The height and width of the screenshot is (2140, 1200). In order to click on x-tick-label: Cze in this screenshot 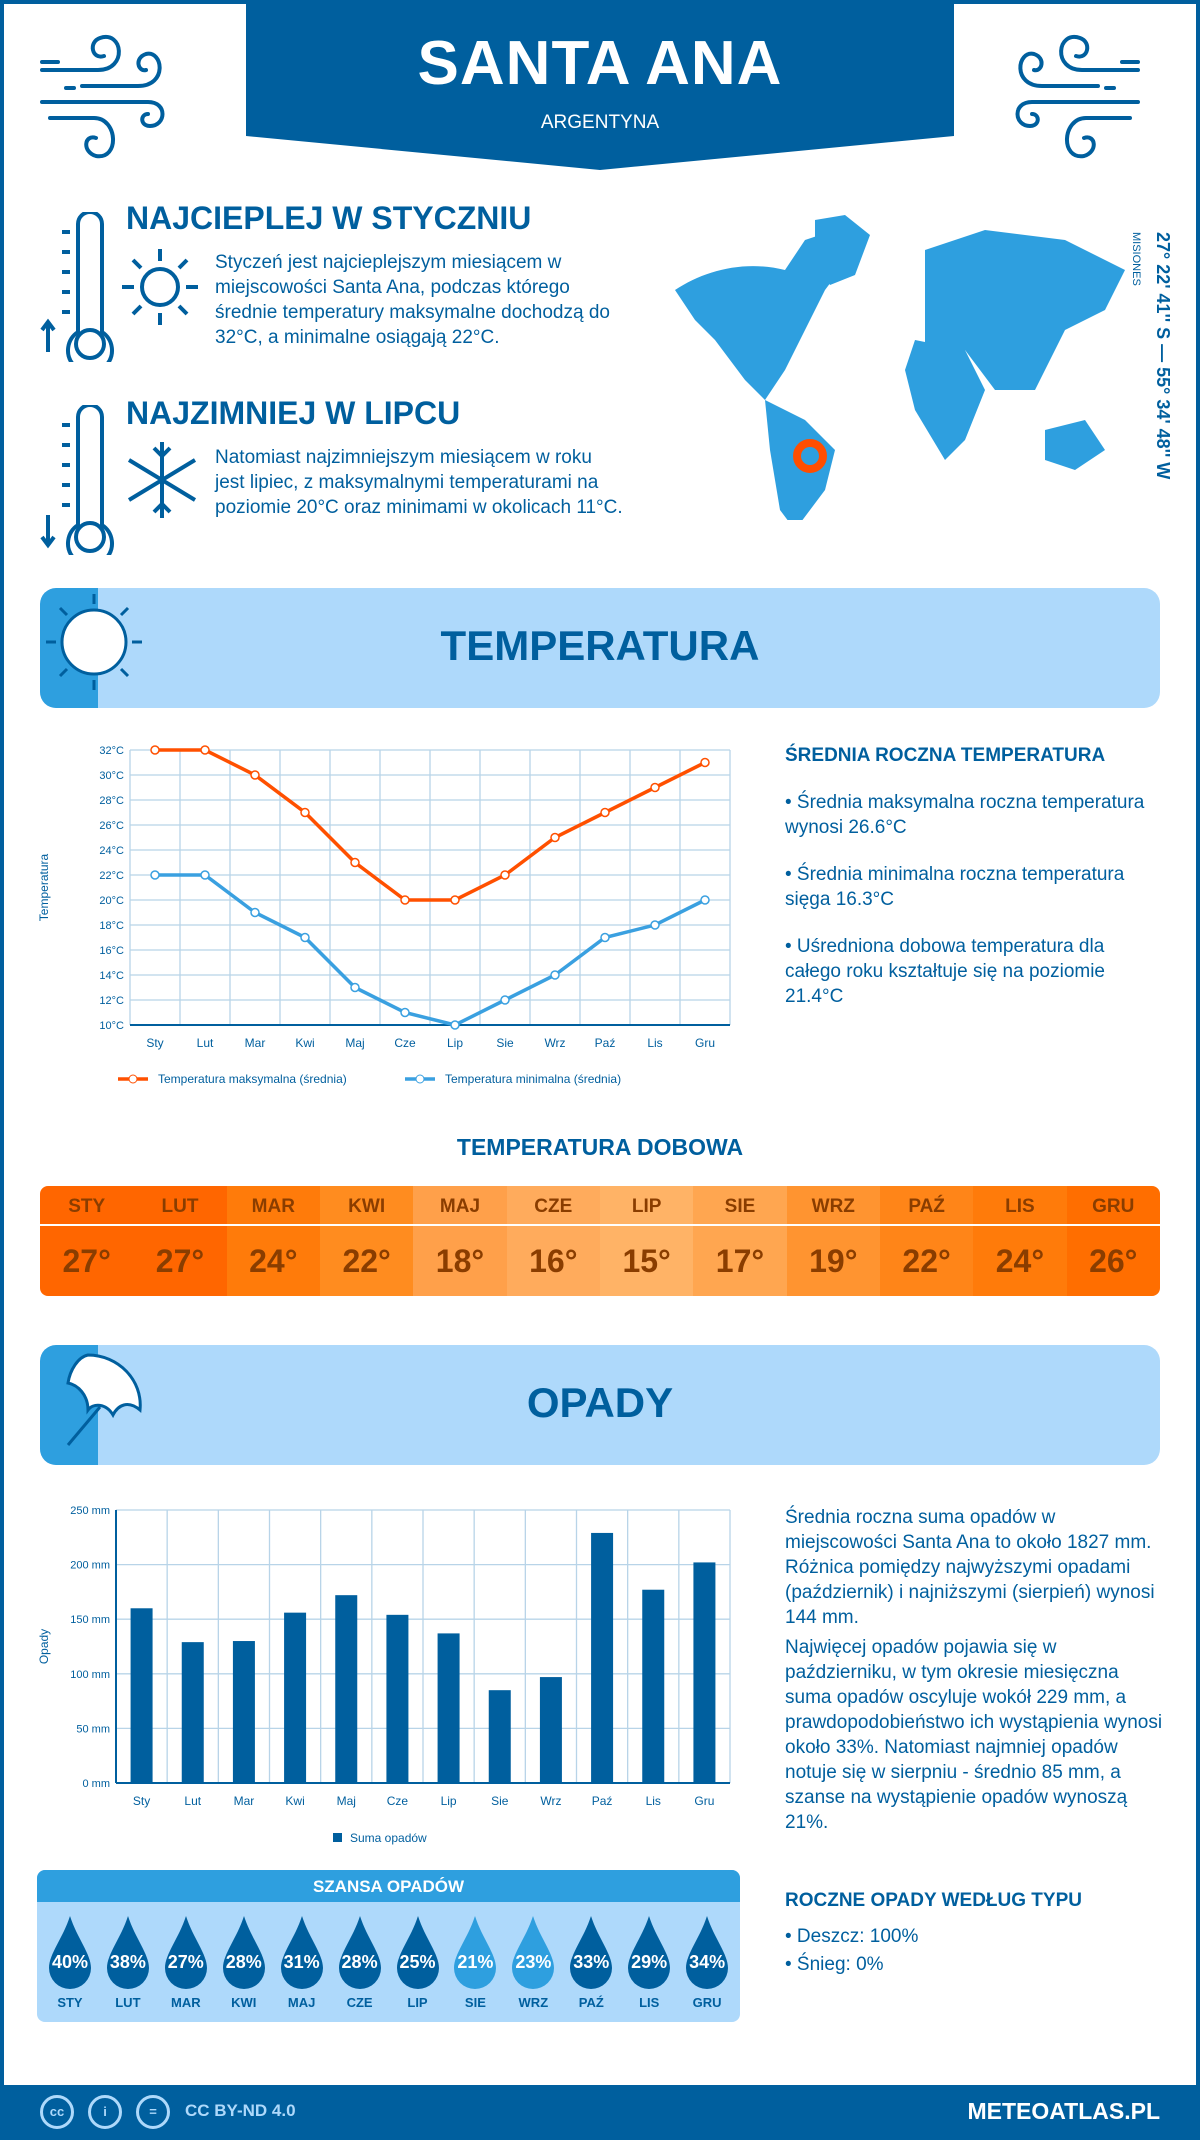, I will do `click(405, 1043)`.